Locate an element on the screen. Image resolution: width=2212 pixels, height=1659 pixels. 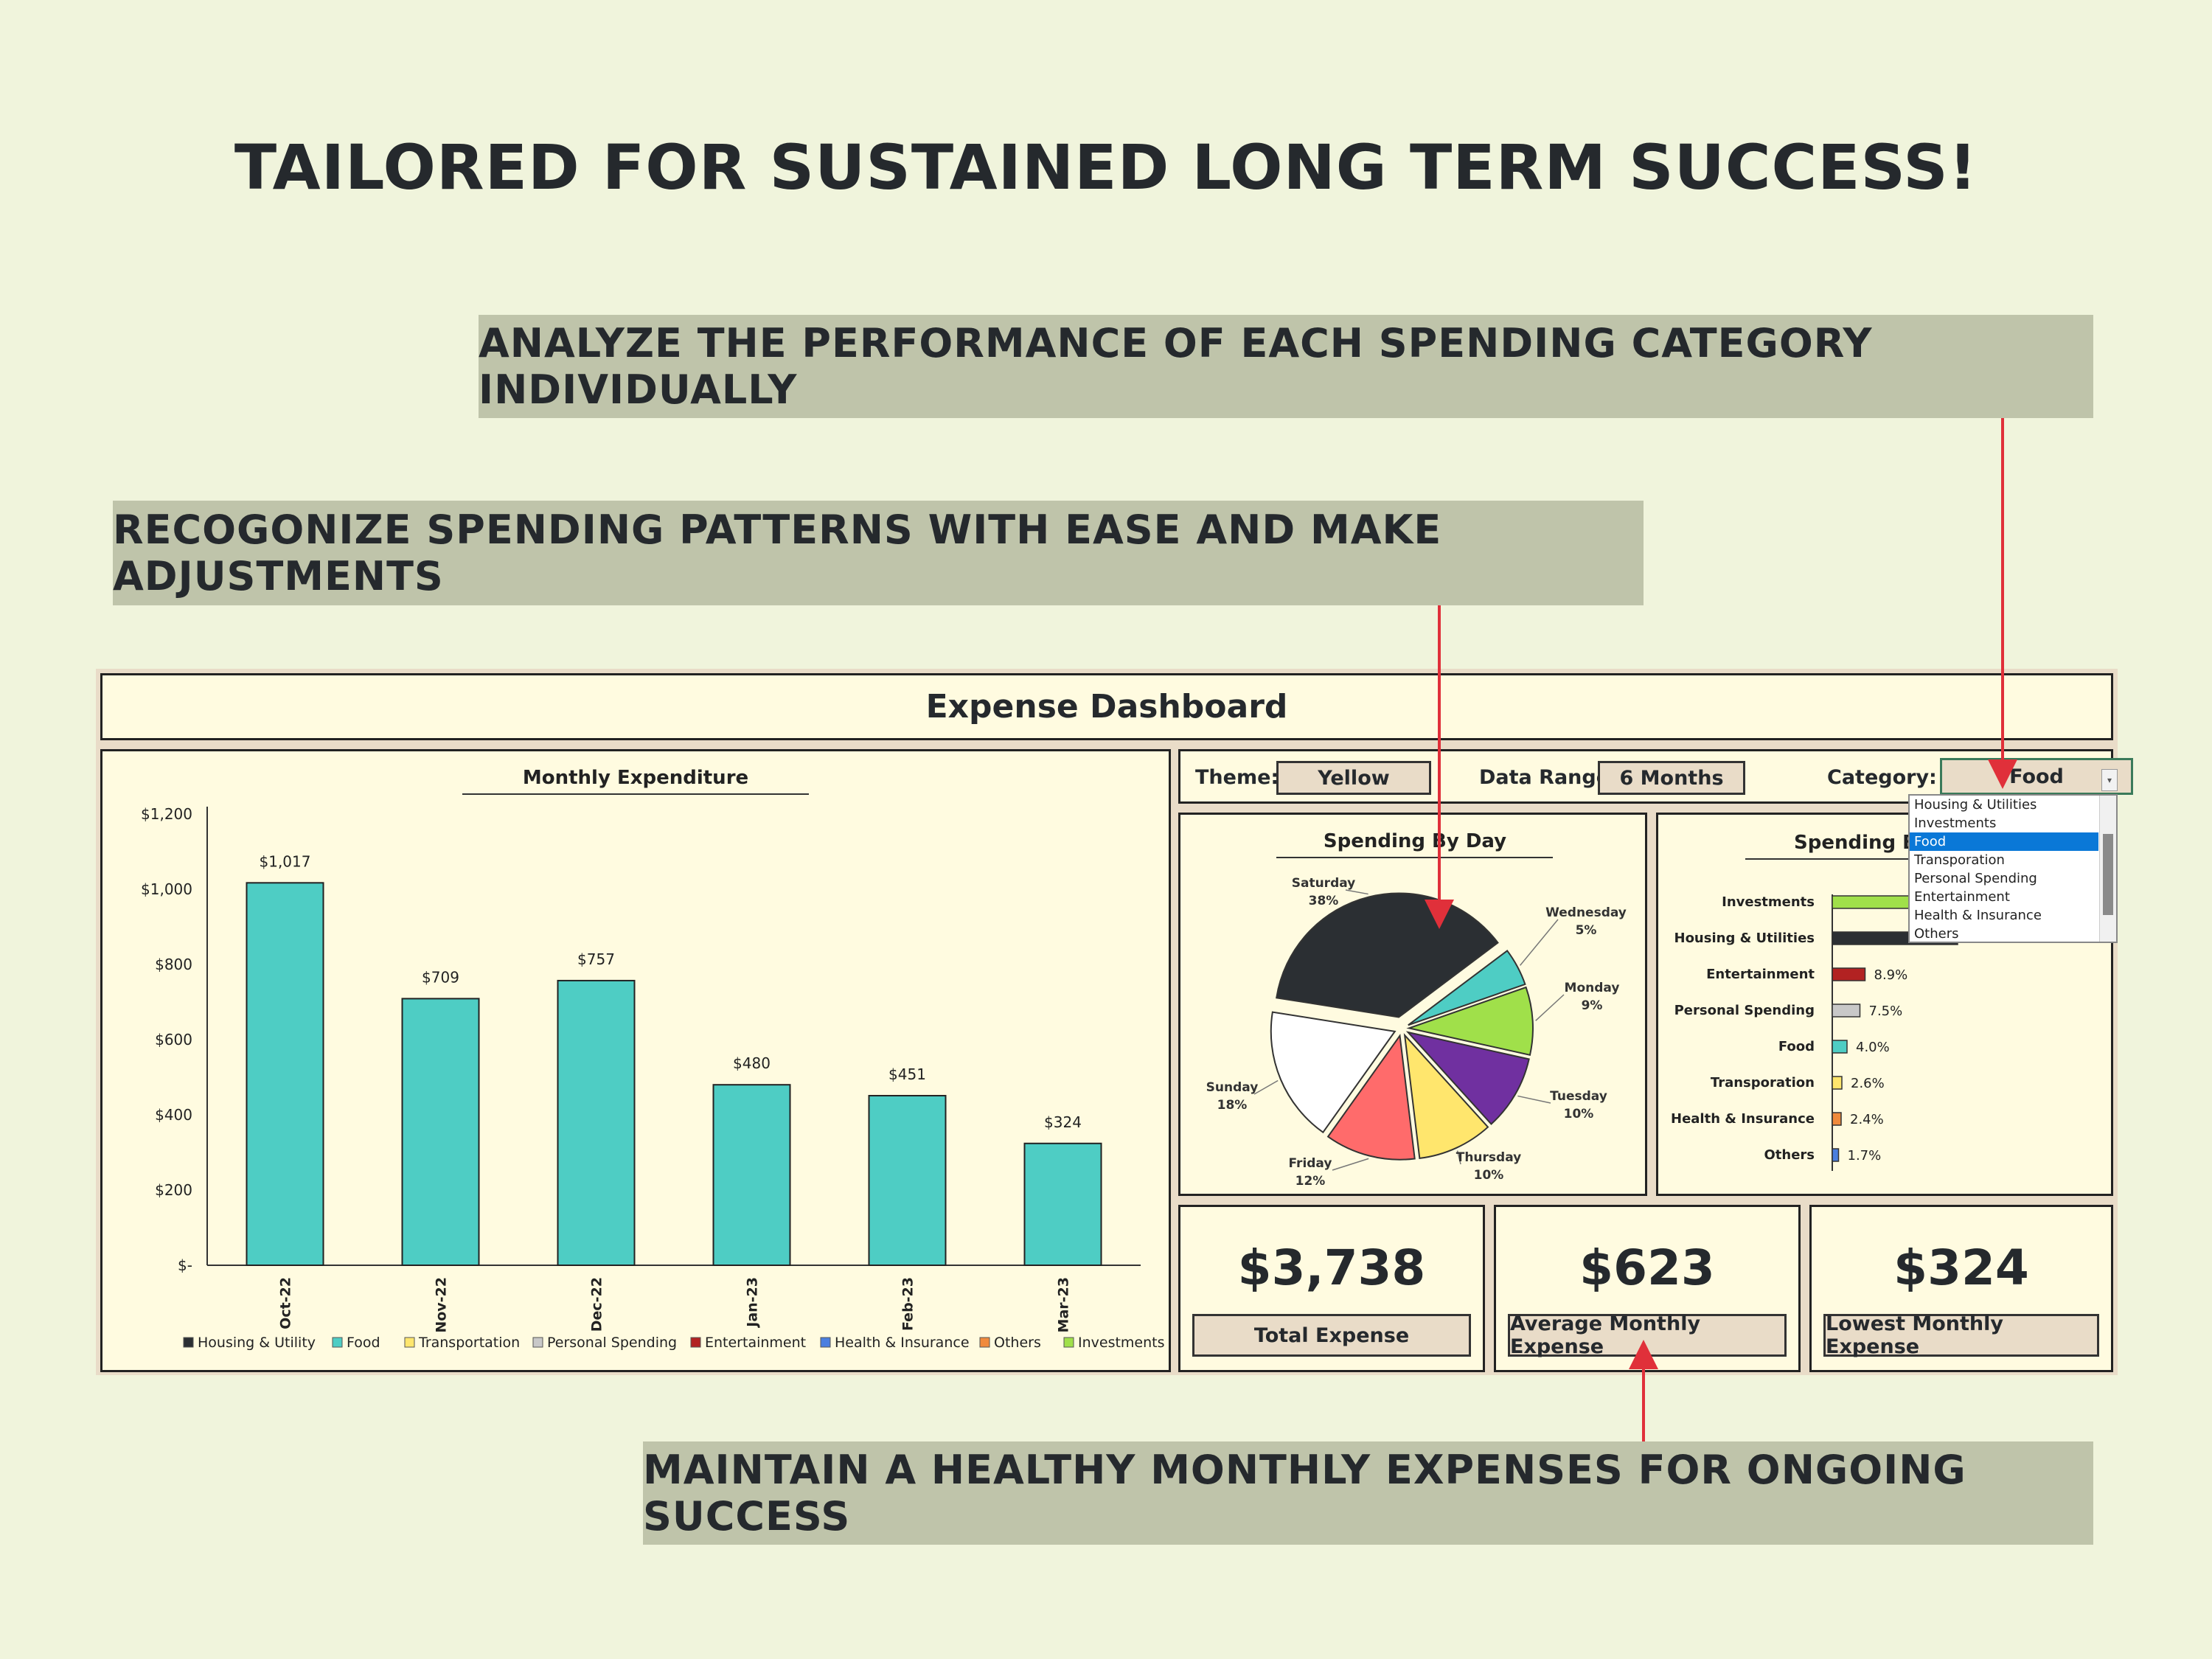
pie-slice-label: Friday is located at coordinates (1310, 1163).